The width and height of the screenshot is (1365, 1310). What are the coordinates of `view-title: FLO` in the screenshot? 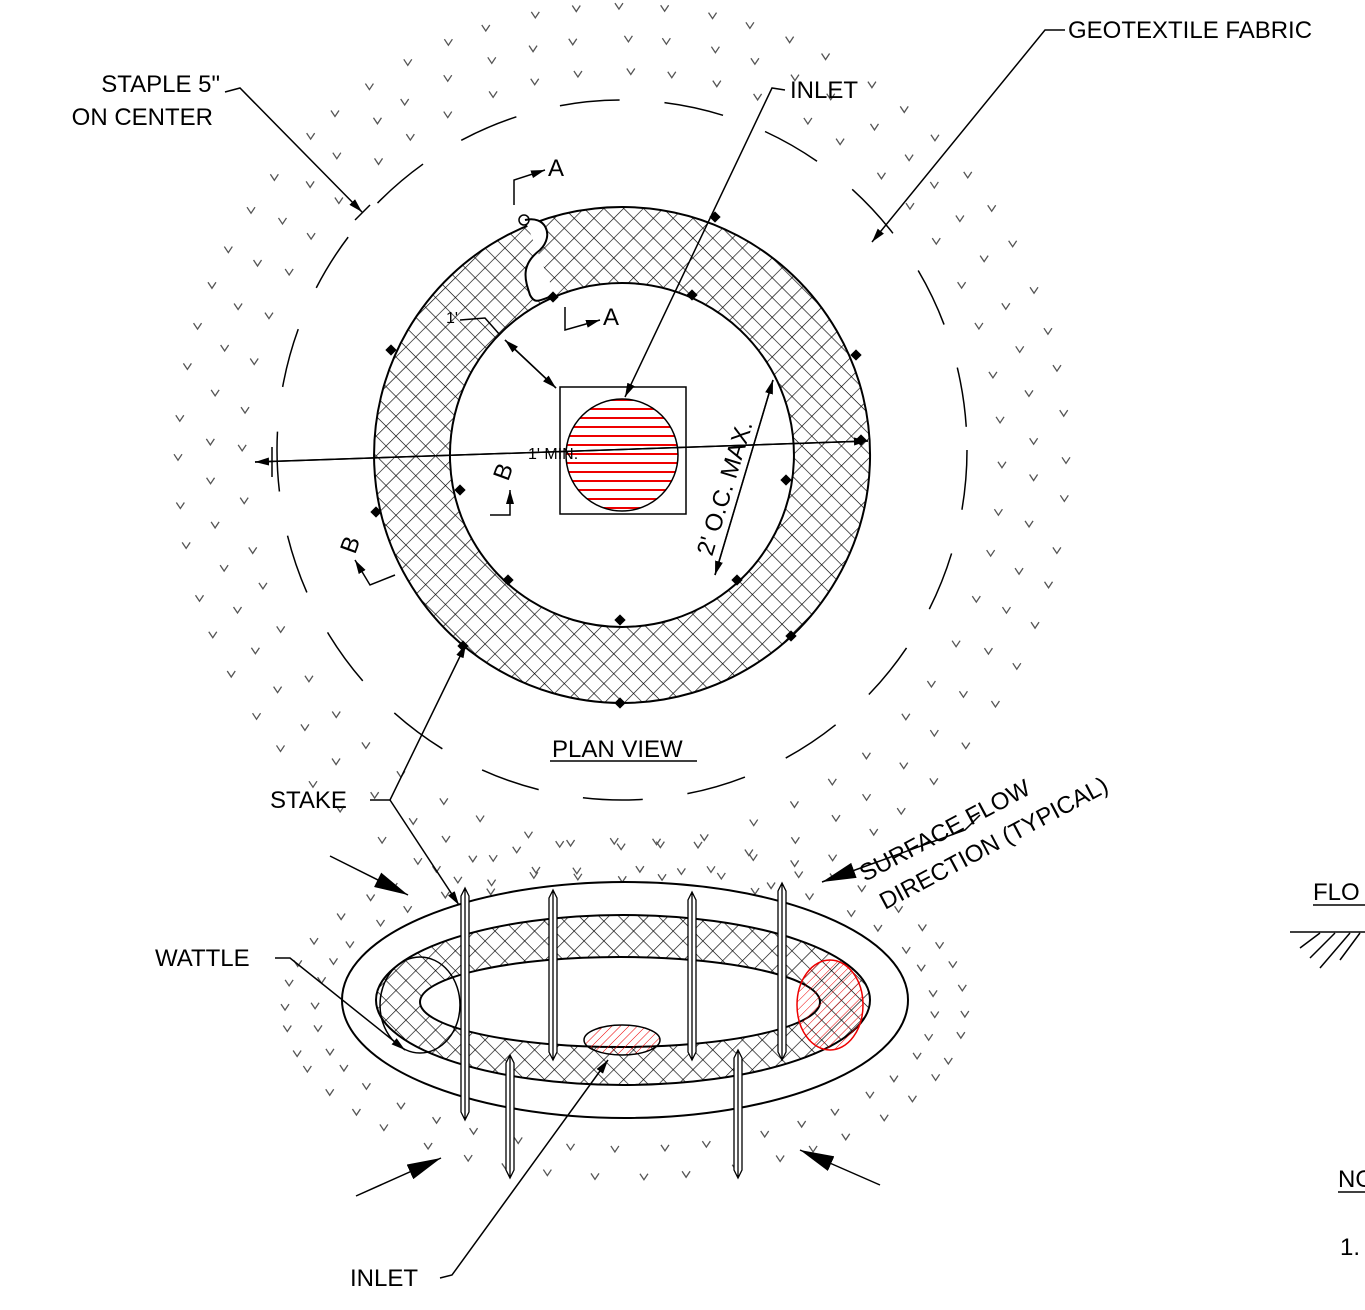 It's located at (1336, 892).